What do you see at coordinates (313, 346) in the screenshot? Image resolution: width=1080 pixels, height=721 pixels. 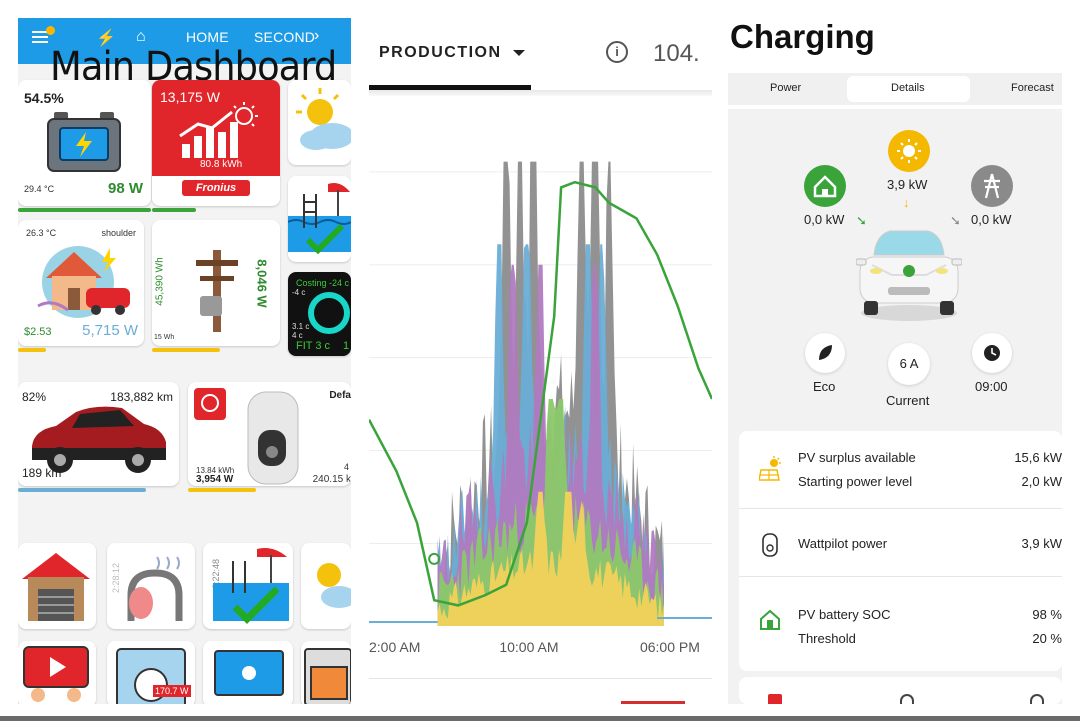 I see `tariff-fit: FIT 3 c` at bounding box center [313, 346].